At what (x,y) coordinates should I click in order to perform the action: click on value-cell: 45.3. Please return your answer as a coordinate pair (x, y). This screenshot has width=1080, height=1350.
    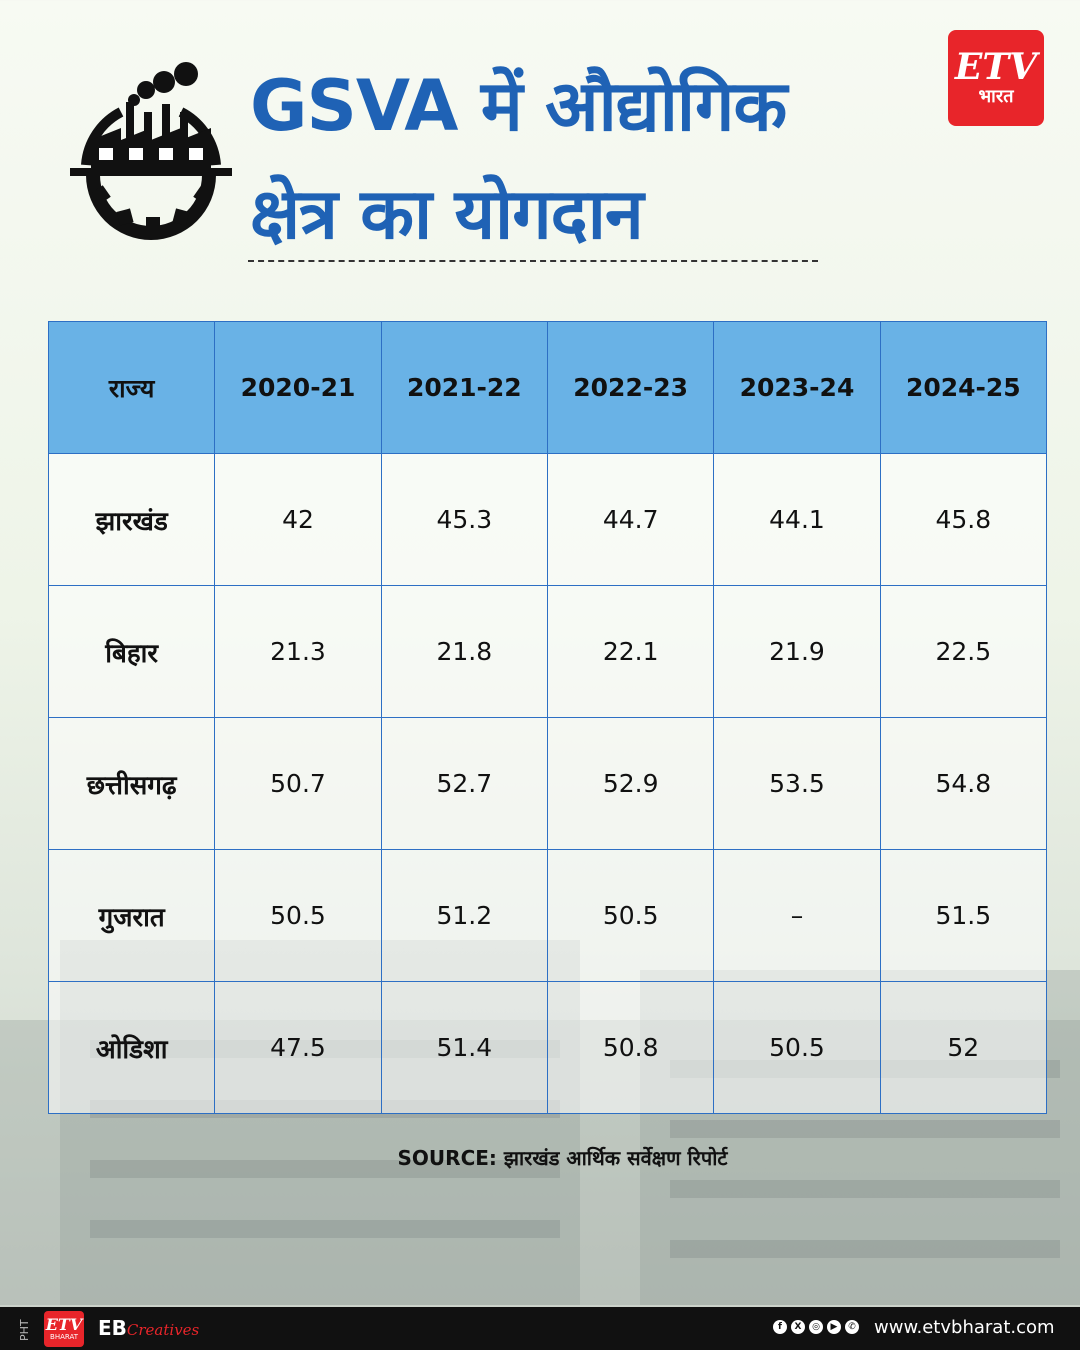
    Looking at the image, I should click on (464, 519).